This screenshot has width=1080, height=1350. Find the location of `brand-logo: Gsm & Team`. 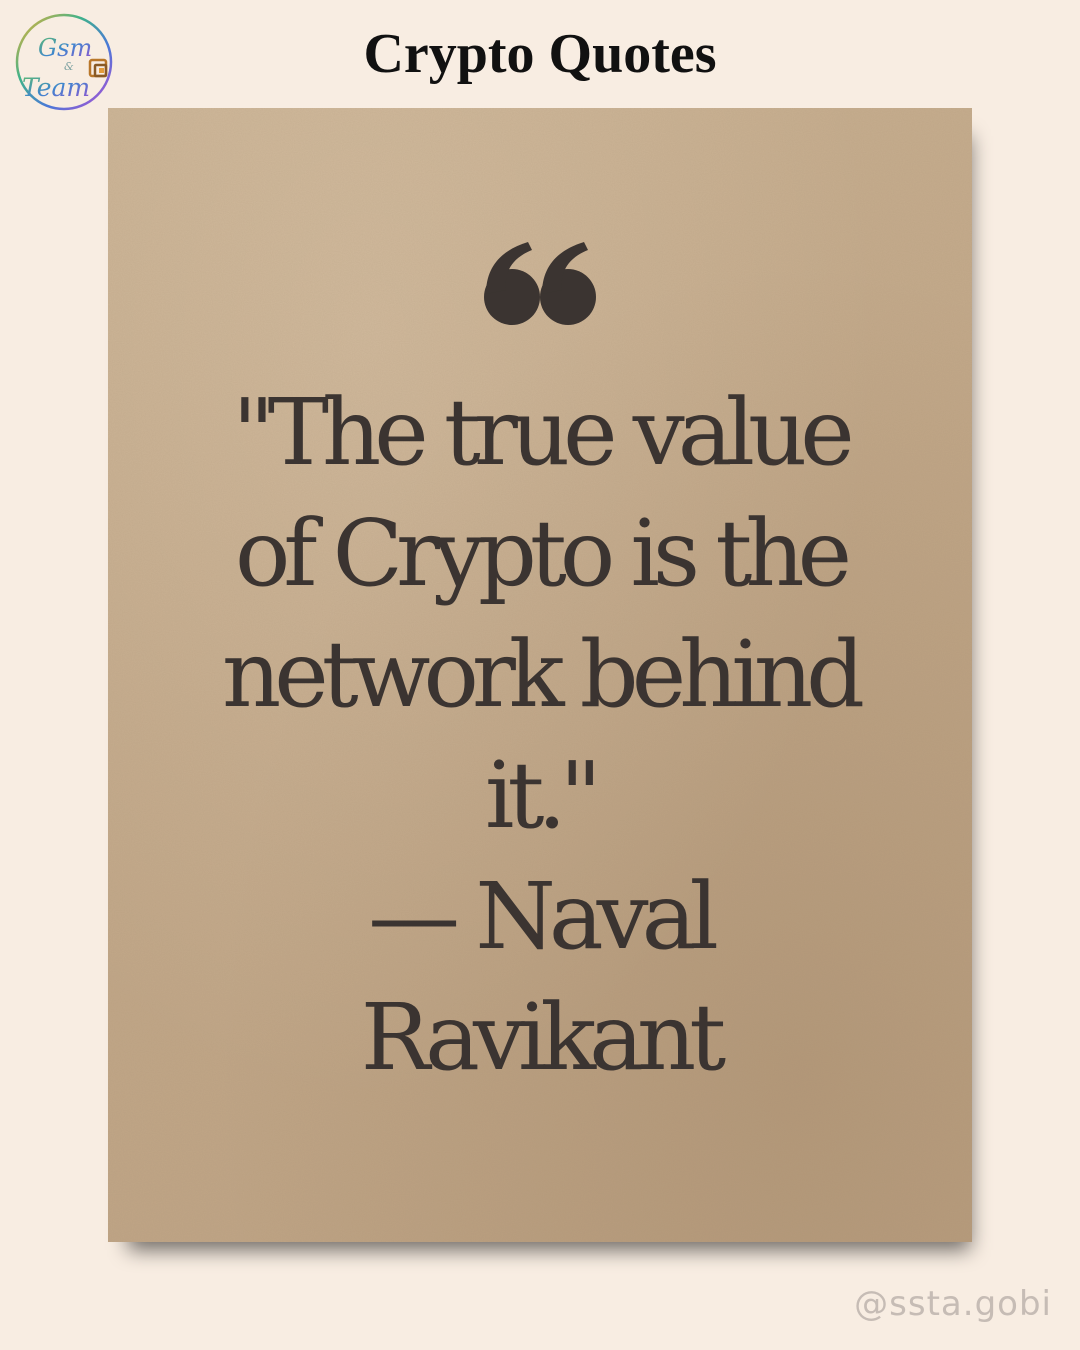

brand-logo: Gsm & Team is located at coordinates (62, 60).